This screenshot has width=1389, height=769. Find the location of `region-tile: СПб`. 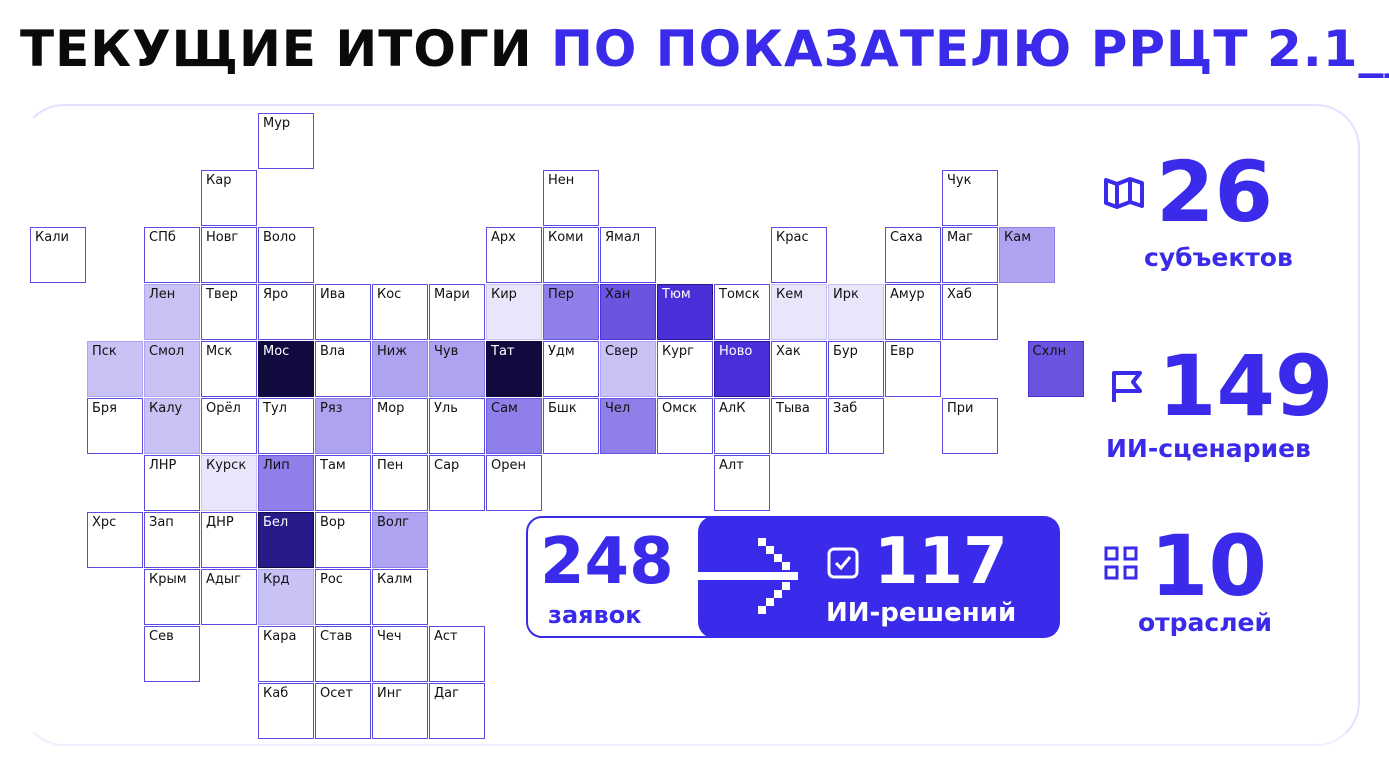

region-tile: СПб is located at coordinates (172, 255).